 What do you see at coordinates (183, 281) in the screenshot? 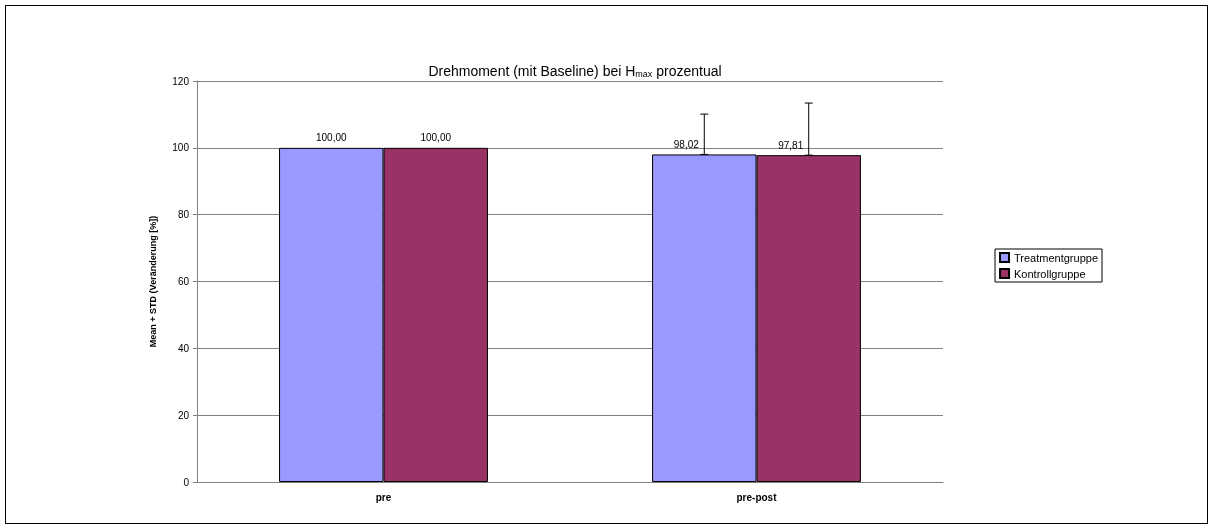
I see `y-tick-label: 60` at bounding box center [183, 281].